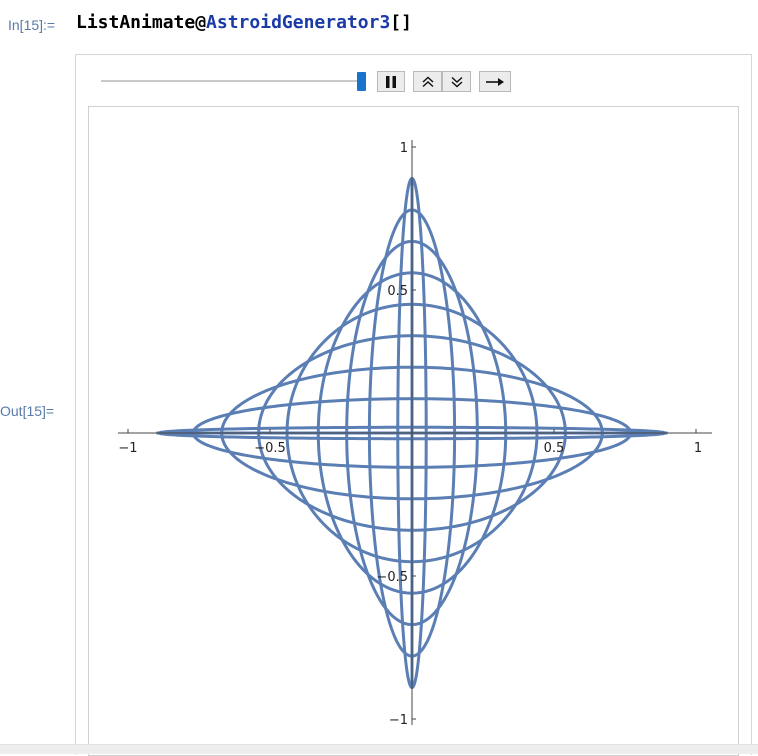 Image resolution: width=758 pixels, height=756 pixels. I want to click on faster-icon, so click(427, 81).